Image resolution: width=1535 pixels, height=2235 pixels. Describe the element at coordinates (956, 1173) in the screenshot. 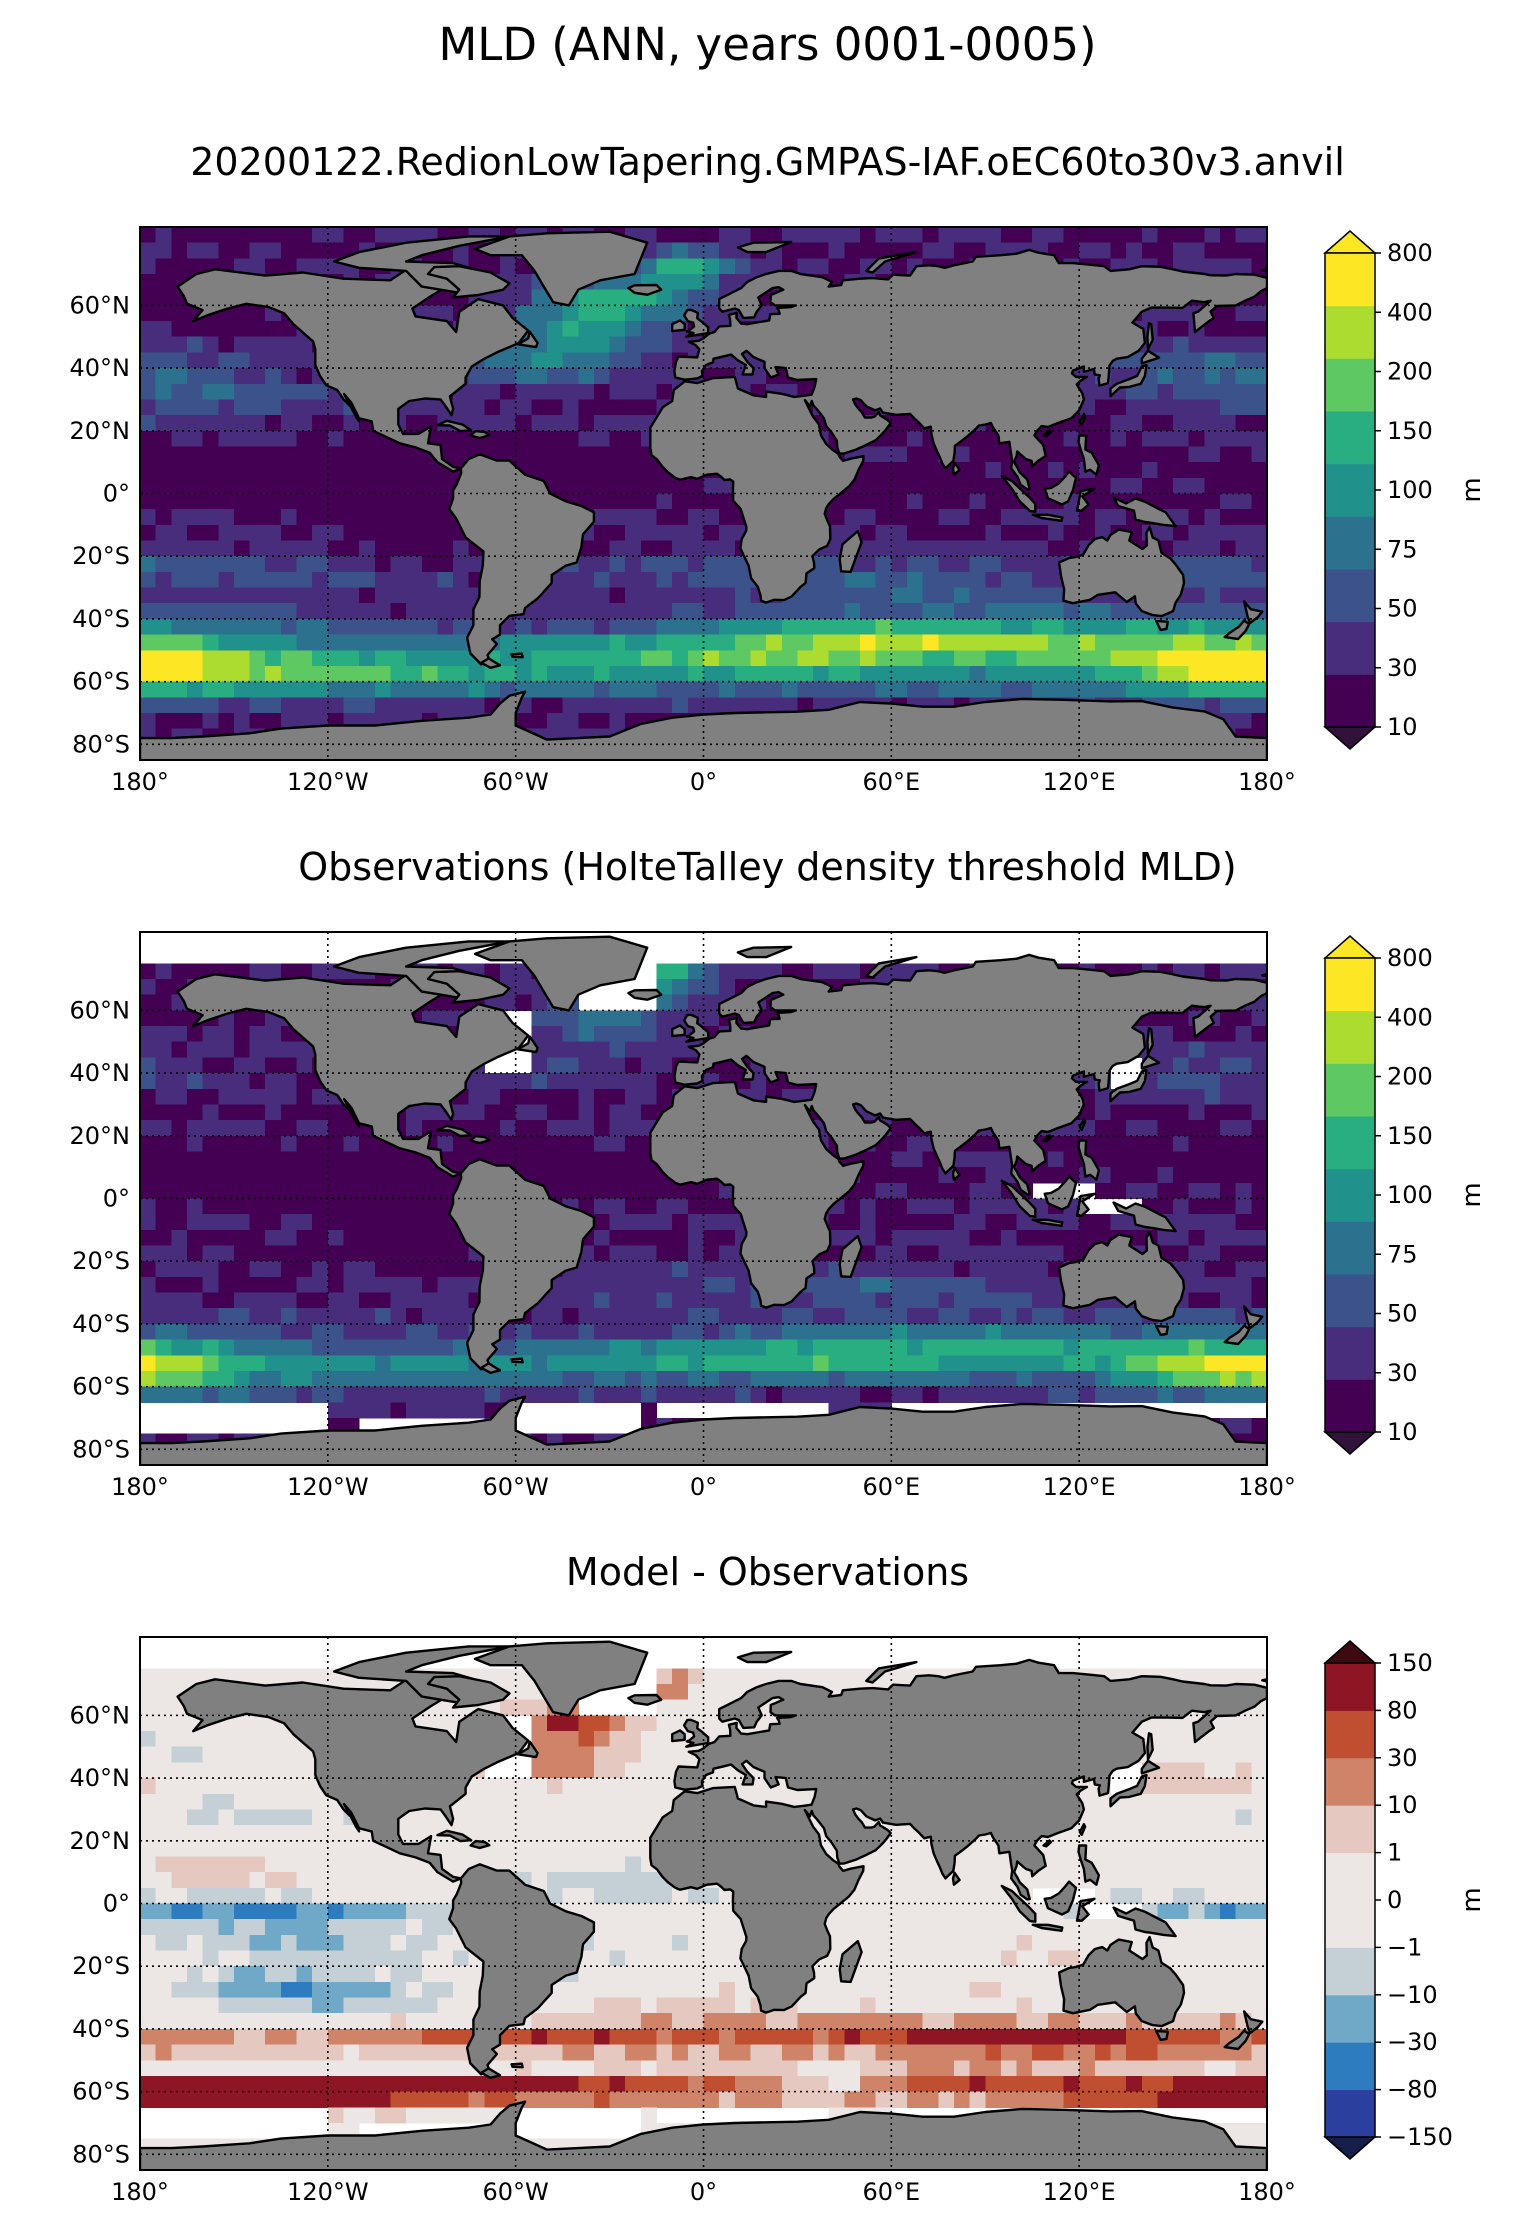

I see `land-sri-lanka` at that location.